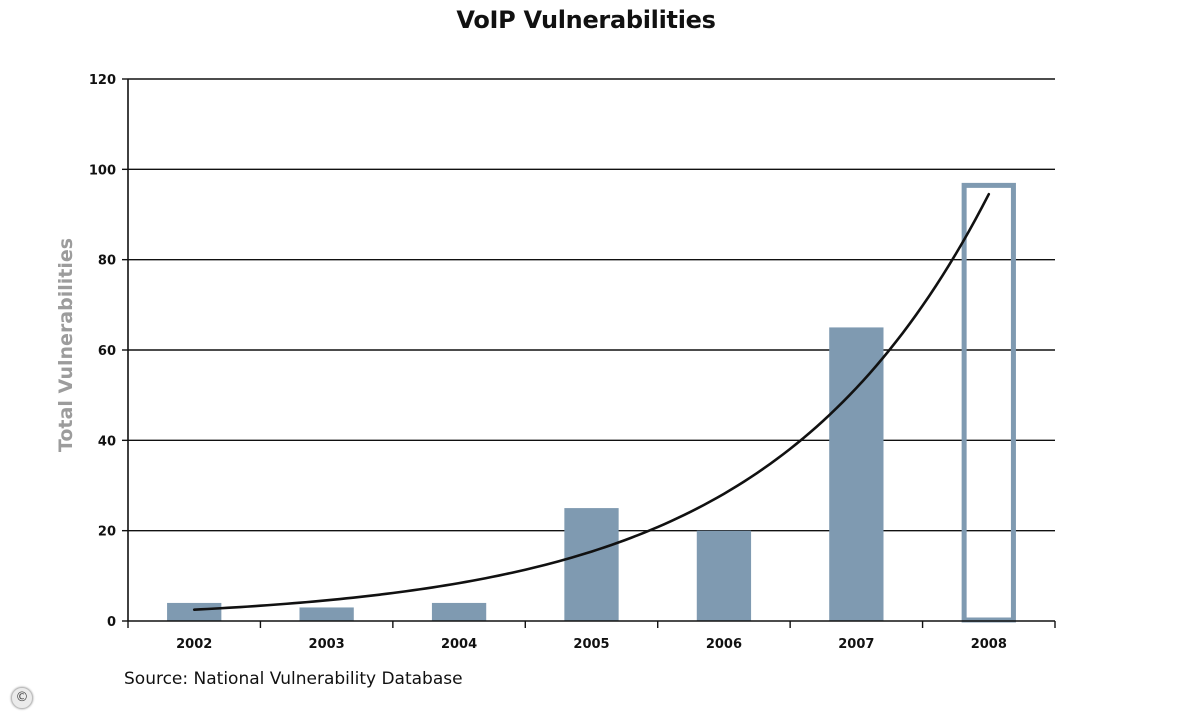 The width and height of the screenshot is (1200, 720). What do you see at coordinates (724, 644) in the screenshot?
I see `x-tick-label: 2006` at bounding box center [724, 644].